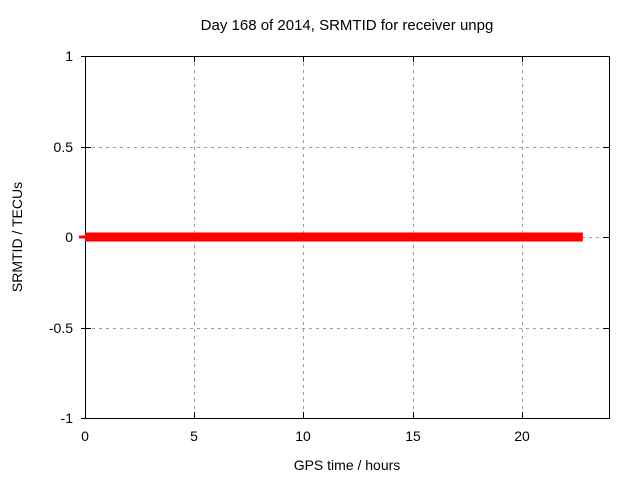 The width and height of the screenshot is (640, 480). Describe the element at coordinates (303, 436) in the screenshot. I see `x-tick-label-10: 10` at that location.